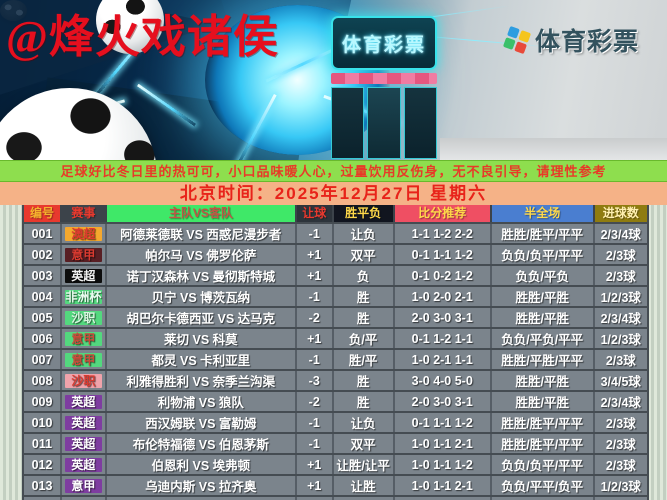 Image resolution: width=667 pixels, height=500 pixels. I want to click on cell-league: 澳超, so click(84, 233).